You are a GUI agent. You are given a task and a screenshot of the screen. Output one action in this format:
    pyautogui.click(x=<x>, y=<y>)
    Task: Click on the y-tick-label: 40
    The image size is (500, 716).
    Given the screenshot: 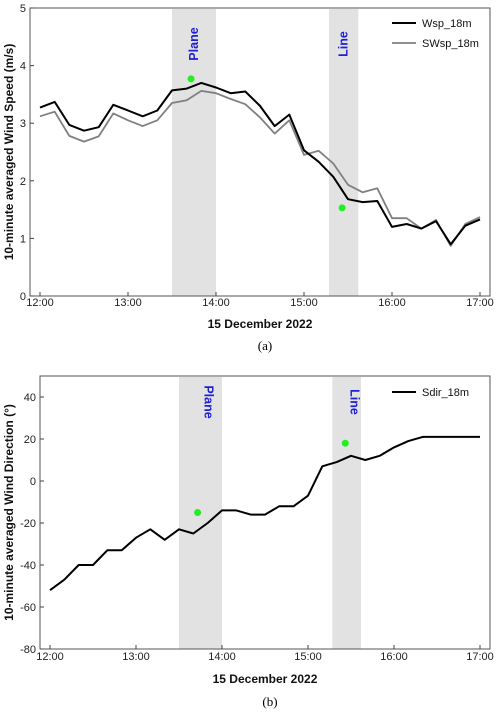 What is the action you would take?
    pyautogui.click(x=30, y=398)
    